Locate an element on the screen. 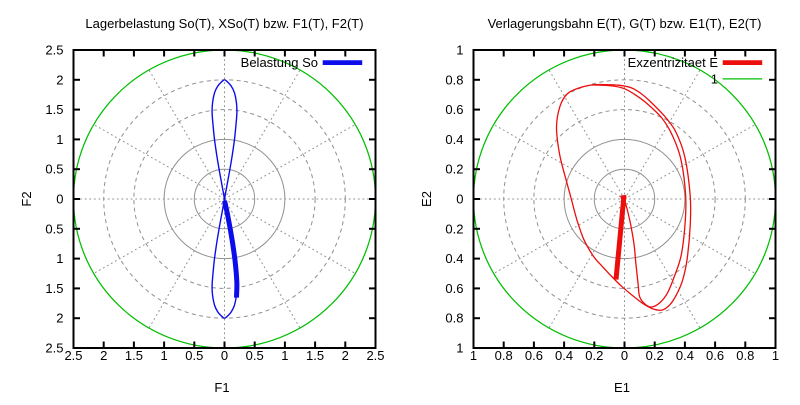  svg-text: F2 is located at coordinates (26, 198).